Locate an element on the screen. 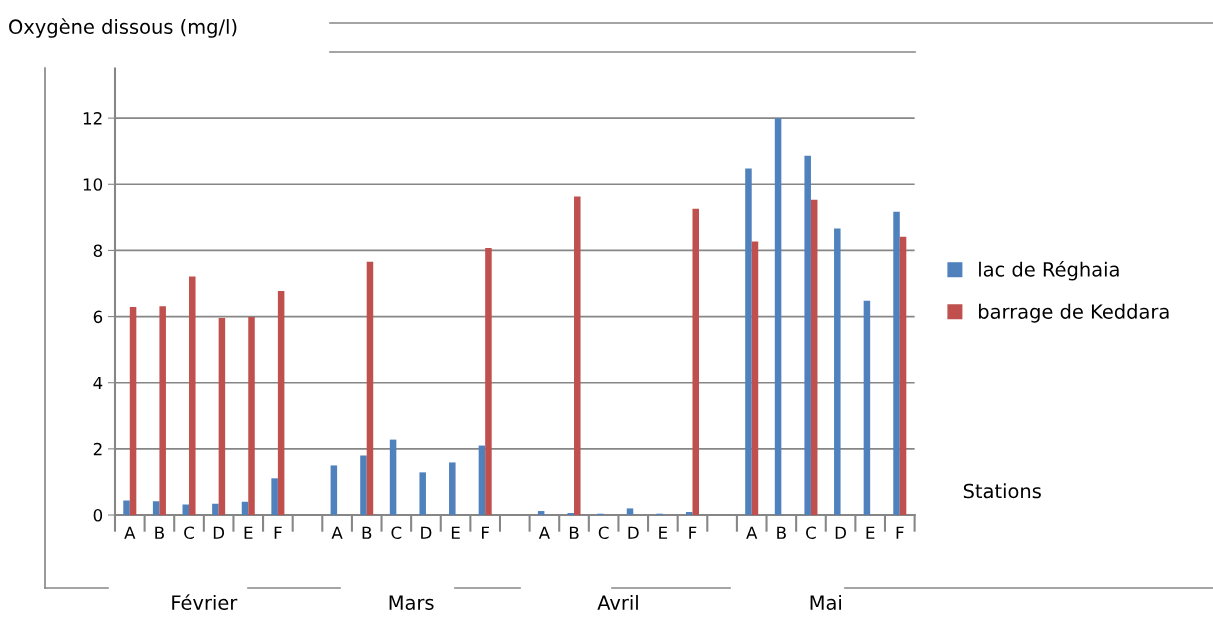  legend-label: lac de Réghaia is located at coordinates (1049, 270).